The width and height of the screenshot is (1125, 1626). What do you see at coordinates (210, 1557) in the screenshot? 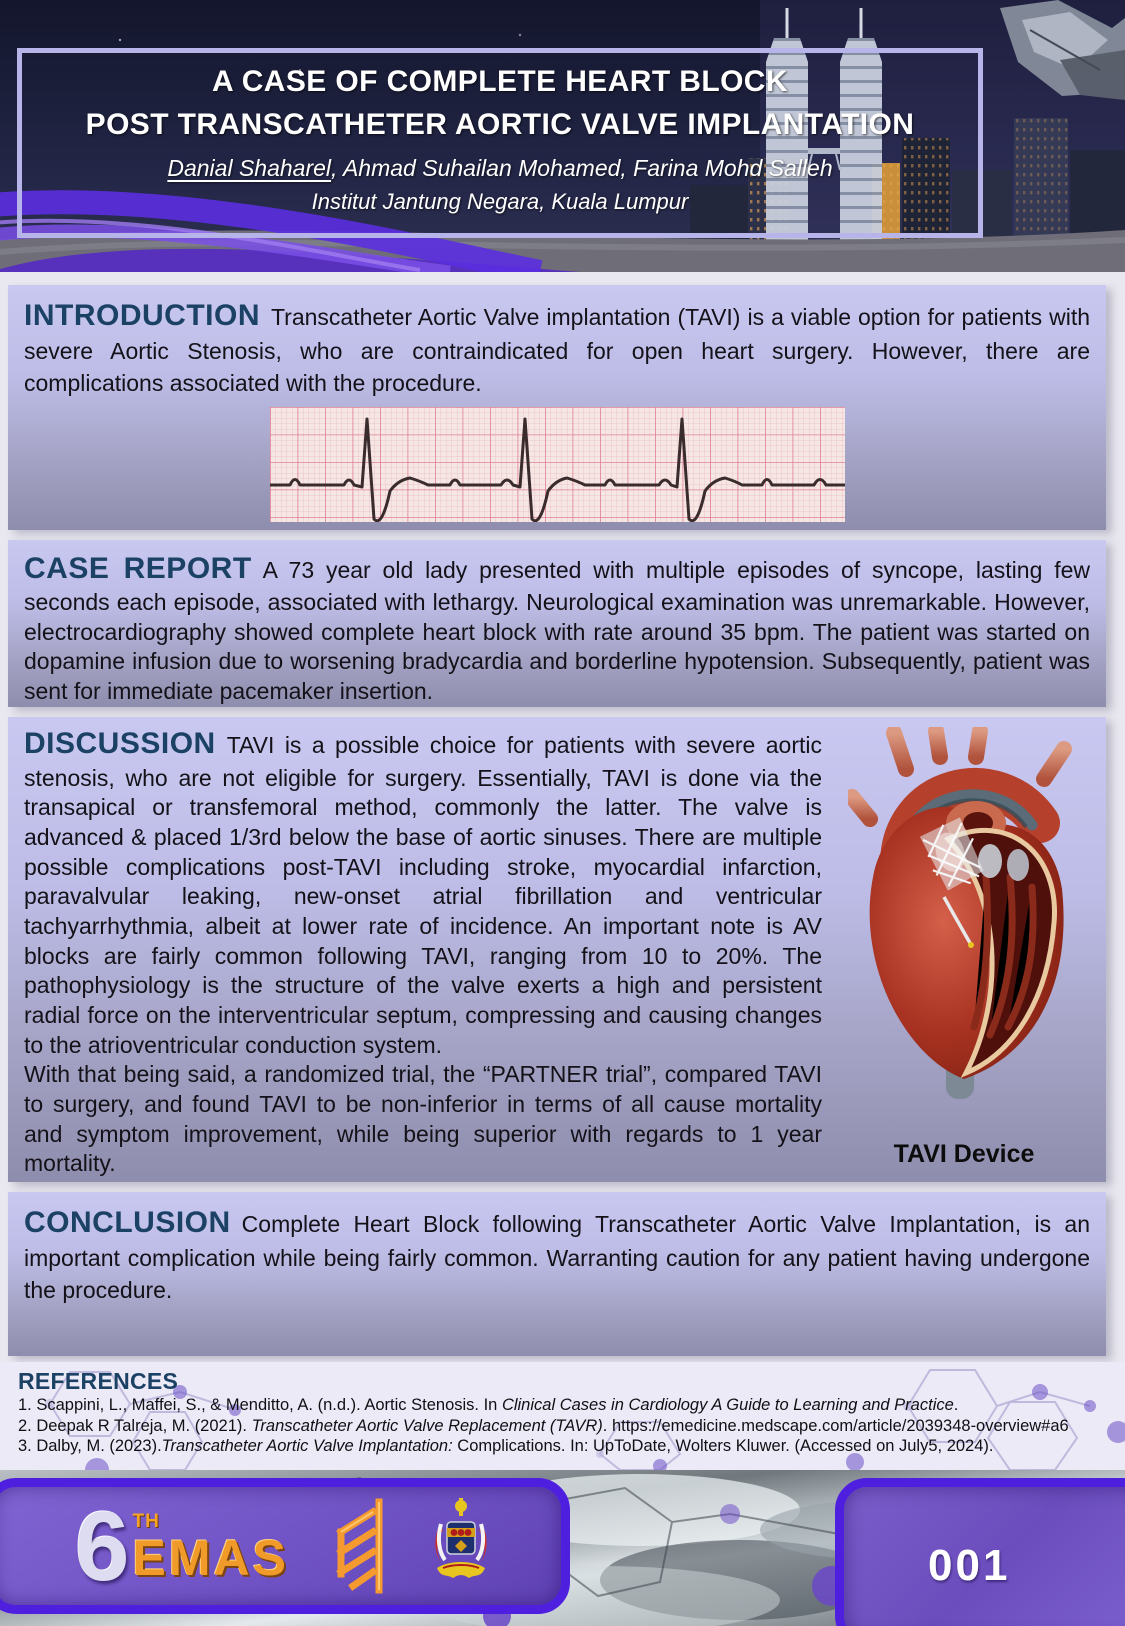
I see `emas-wordmark: EMAS` at bounding box center [210, 1557].